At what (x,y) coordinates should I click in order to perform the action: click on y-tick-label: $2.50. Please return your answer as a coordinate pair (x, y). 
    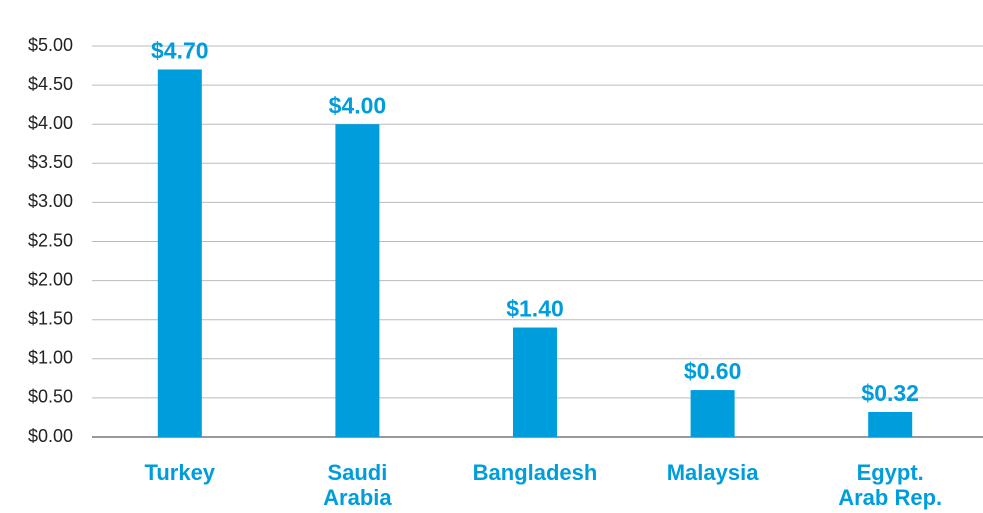
    Looking at the image, I should click on (50, 240).